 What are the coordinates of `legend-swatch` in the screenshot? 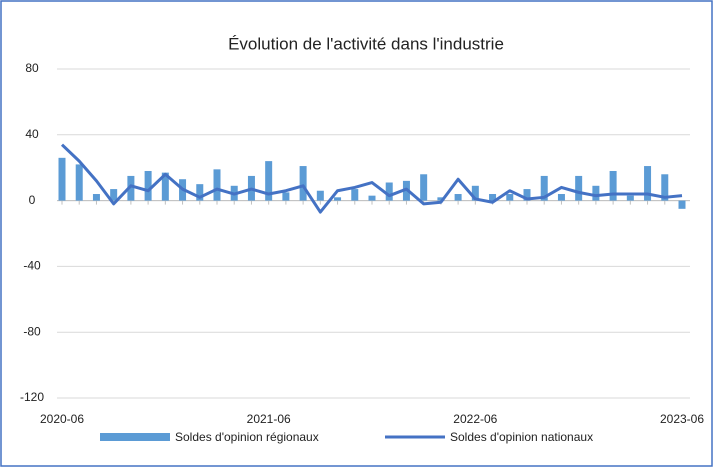 It's located at (135, 437).